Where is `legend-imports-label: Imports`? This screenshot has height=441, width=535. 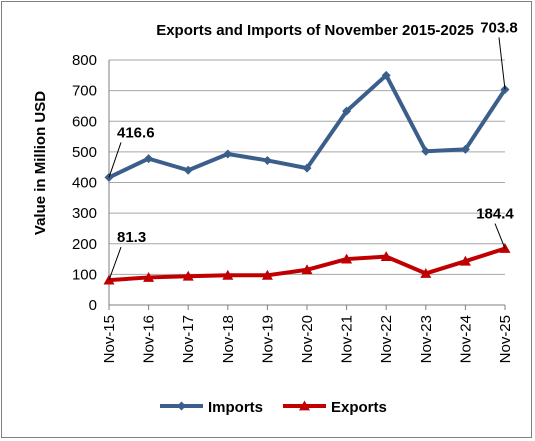 legend-imports-label: Imports is located at coordinates (235, 407).